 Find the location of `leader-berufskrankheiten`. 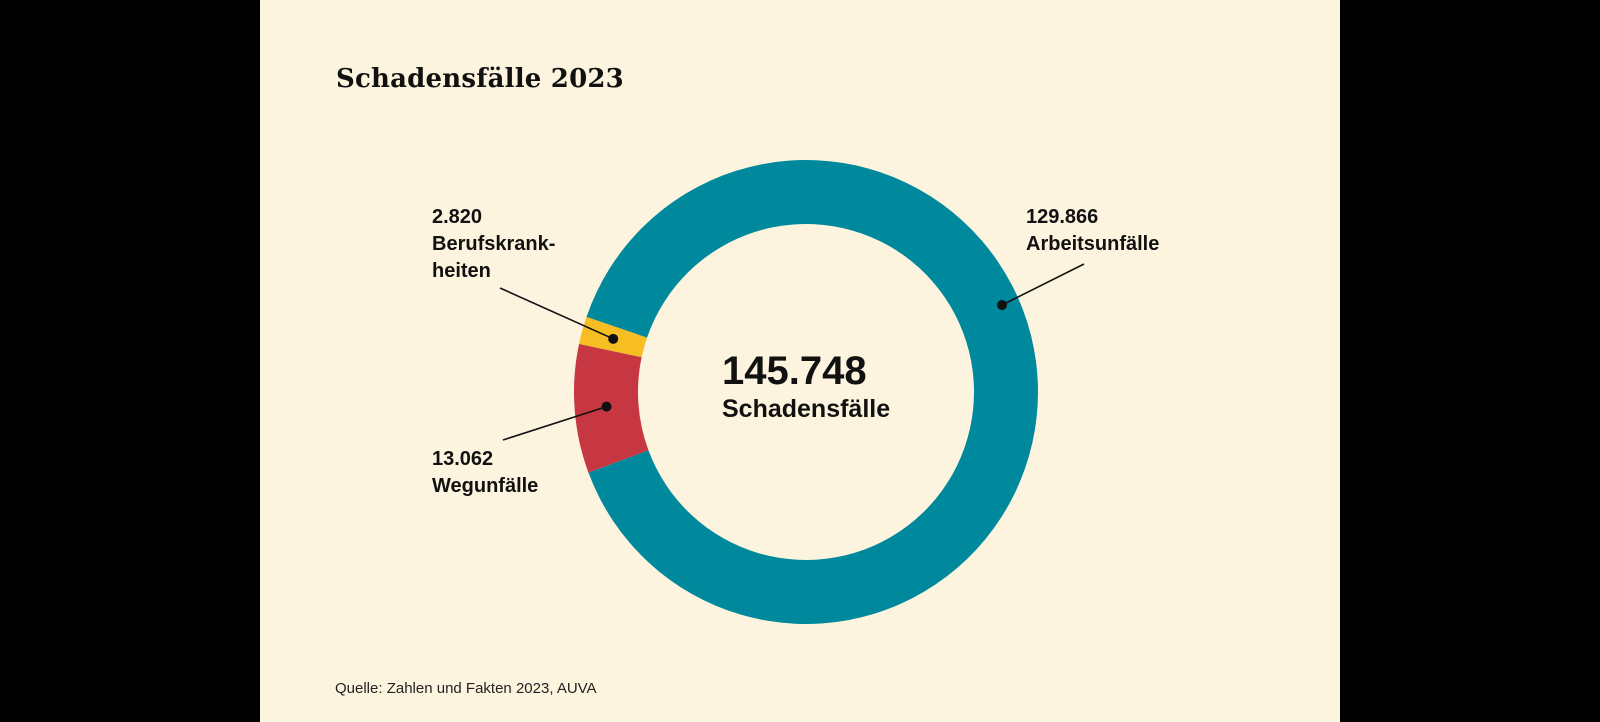

leader-berufskrankheiten is located at coordinates (556, 313).